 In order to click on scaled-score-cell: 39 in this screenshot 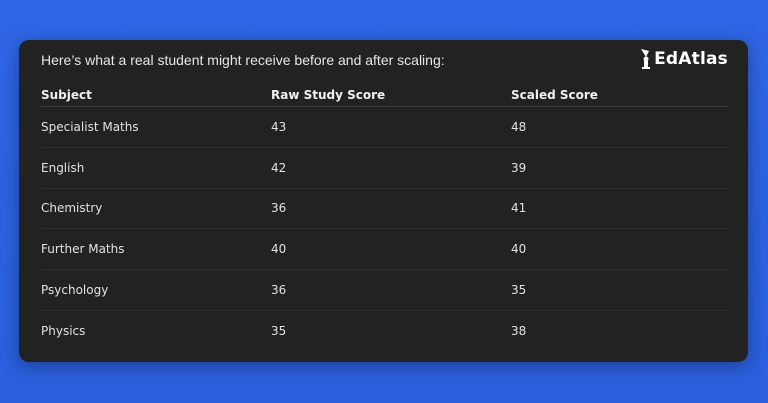, I will do `click(619, 168)`.